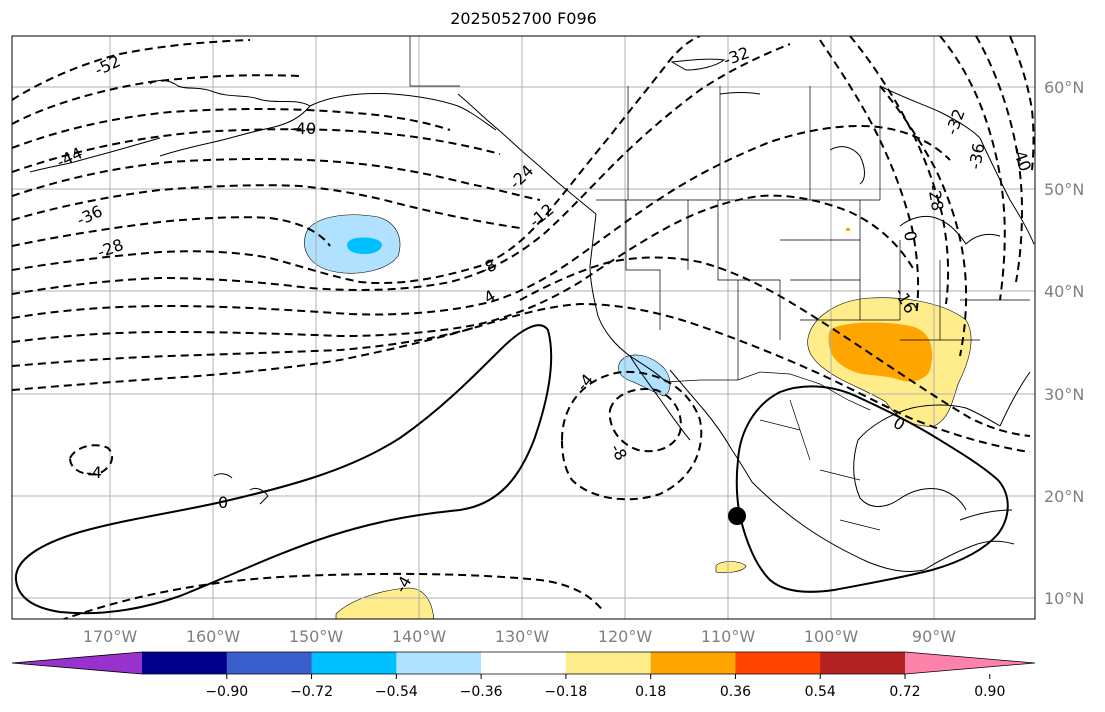 Image resolution: width=1105 pixels, height=712 pixels. Describe the element at coordinates (969, 555) in the screenshot. I see `coastline-central-america` at that location.